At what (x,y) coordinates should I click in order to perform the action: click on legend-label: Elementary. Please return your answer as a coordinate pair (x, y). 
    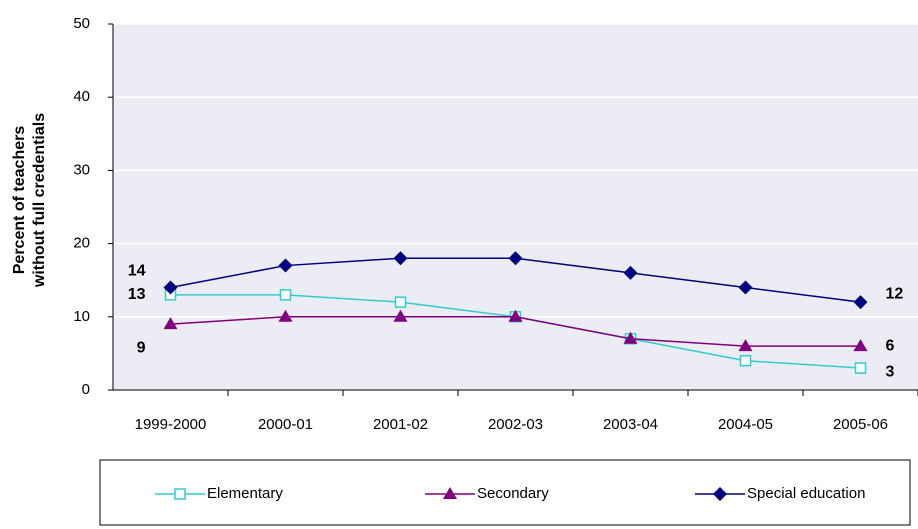
    Looking at the image, I should click on (245, 493).